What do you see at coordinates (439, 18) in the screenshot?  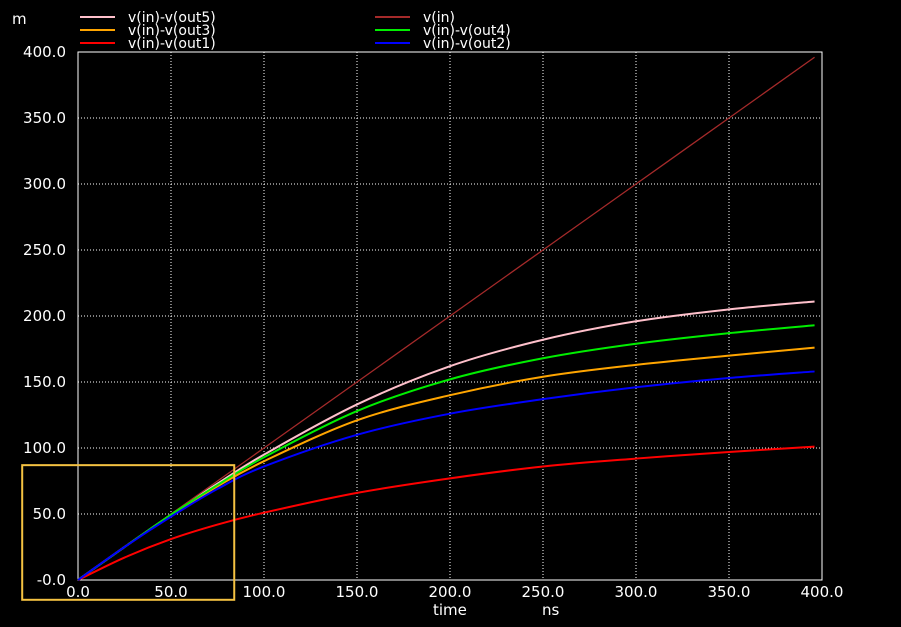 I see `legend-entry: v(in)` at bounding box center [439, 18].